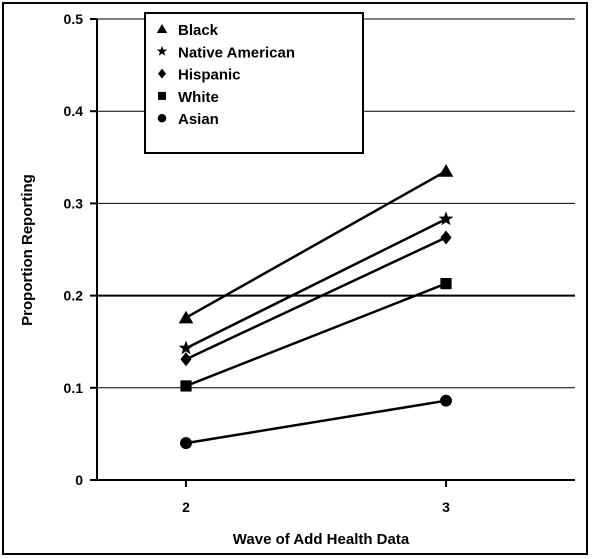 Image resolution: width=592 pixels, height=559 pixels. I want to click on series-asian, so click(316, 422).